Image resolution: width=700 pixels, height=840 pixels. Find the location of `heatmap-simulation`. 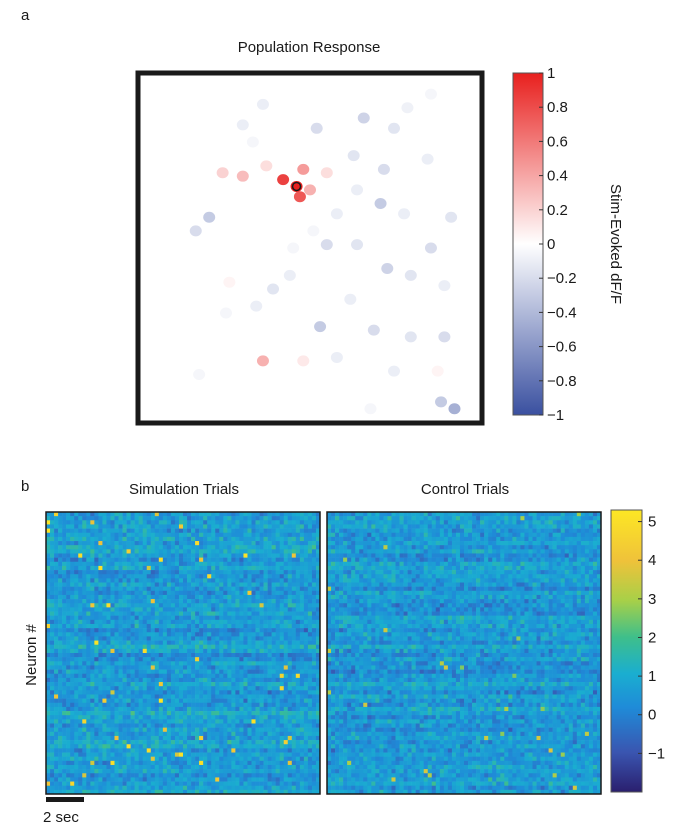

heatmap-simulation is located at coordinates (183, 653).